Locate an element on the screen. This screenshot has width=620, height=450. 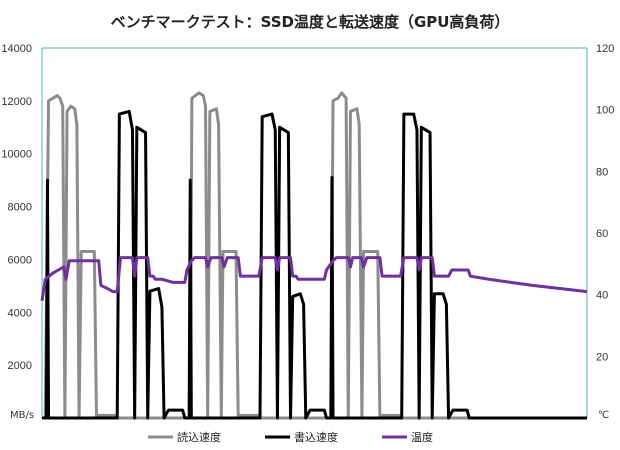
right-axis-tick-label: 100 is located at coordinates (605, 111).